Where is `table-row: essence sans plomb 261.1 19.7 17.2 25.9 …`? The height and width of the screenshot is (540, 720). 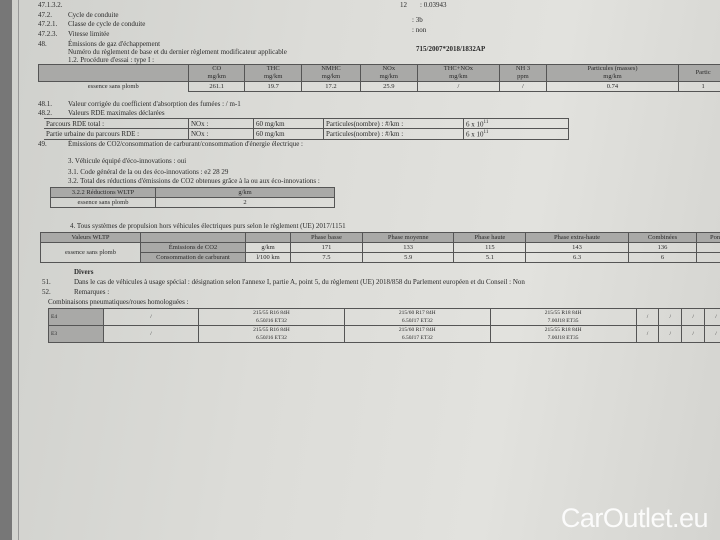 table-row: essence sans plomb 261.1 19.7 17.2 25.9 … is located at coordinates (379, 86).